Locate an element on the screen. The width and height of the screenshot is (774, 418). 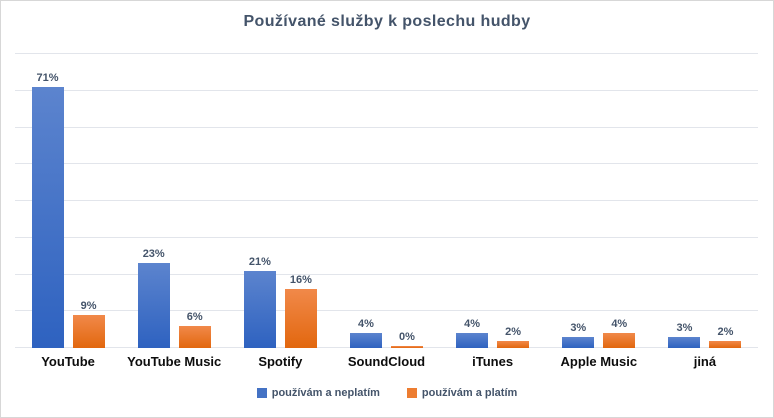
bar-column-youtube-používám-a-platím: 9% is located at coordinates (88, 324).